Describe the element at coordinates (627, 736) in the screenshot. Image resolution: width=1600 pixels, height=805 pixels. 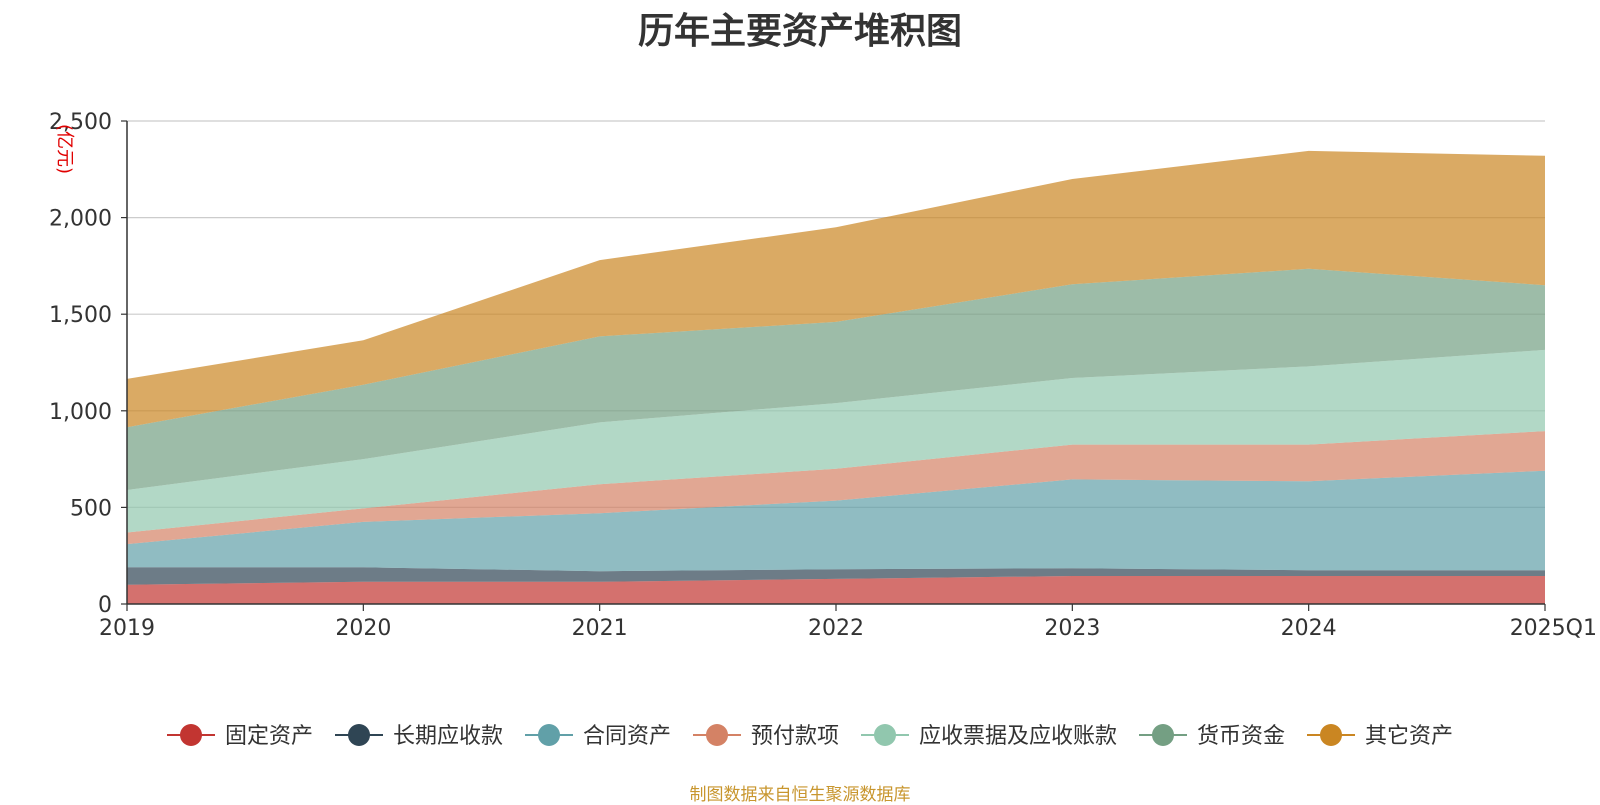
I see `legend-label: 合同资产` at that location.